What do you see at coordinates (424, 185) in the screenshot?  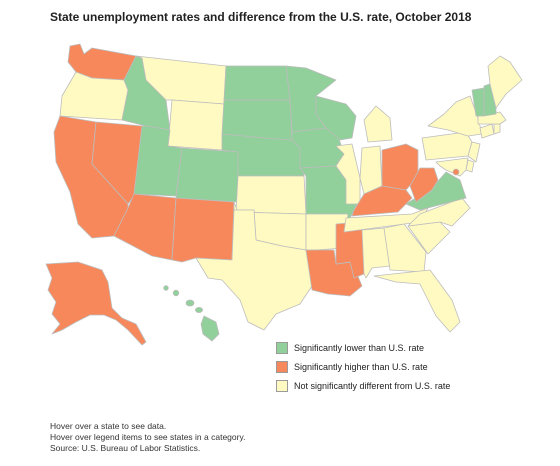 I see `state-wv` at bounding box center [424, 185].